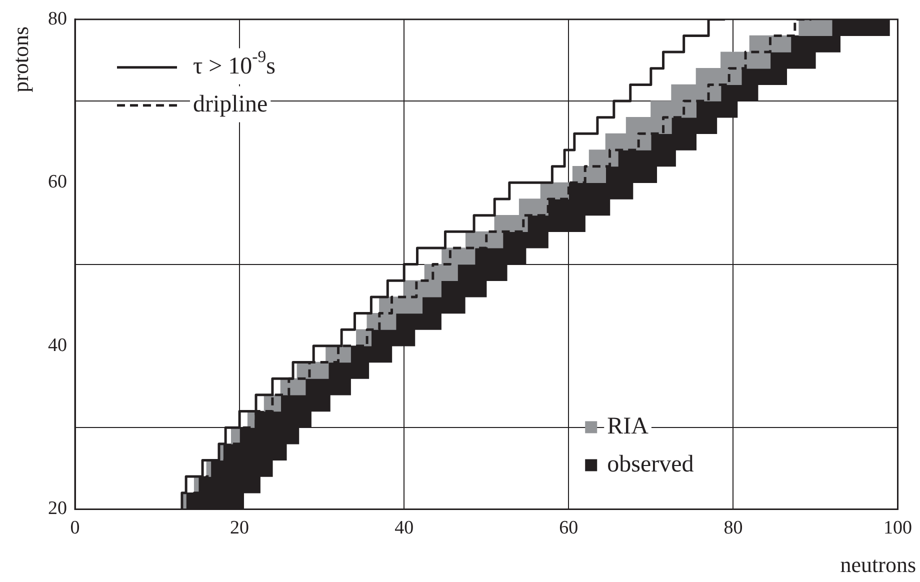 The height and width of the screenshot is (582, 920). Describe the element at coordinates (20, 59) in the screenshot. I see `y-axis-title: protons` at that location.